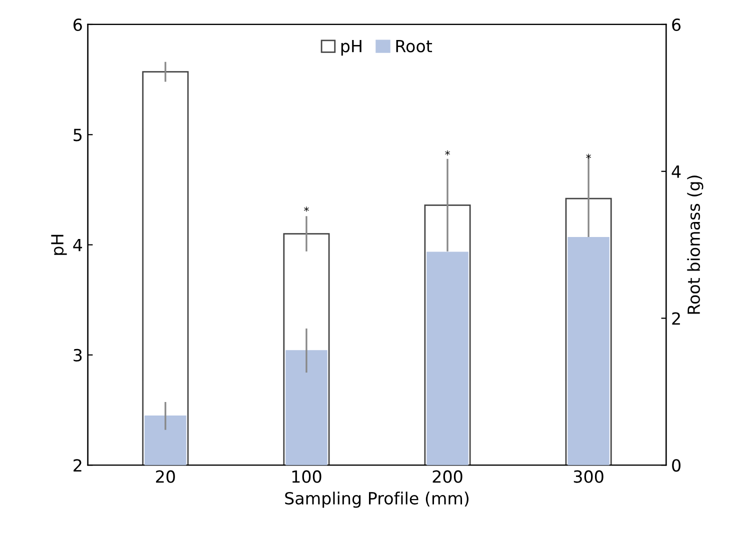 The image size is (732, 544). Describe the element at coordinates (695, 245) in the screenshot. I see `y2-axis-title: Root biomass (g)` at that location.